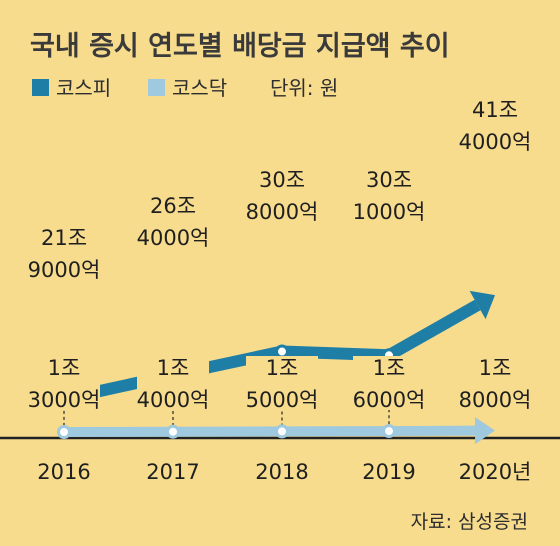 This screenshot has width=560, height=546. Describe the element at coordinates (83, 88) in the screenshot. I see `legend-label-kospi: 코스피` at that location.